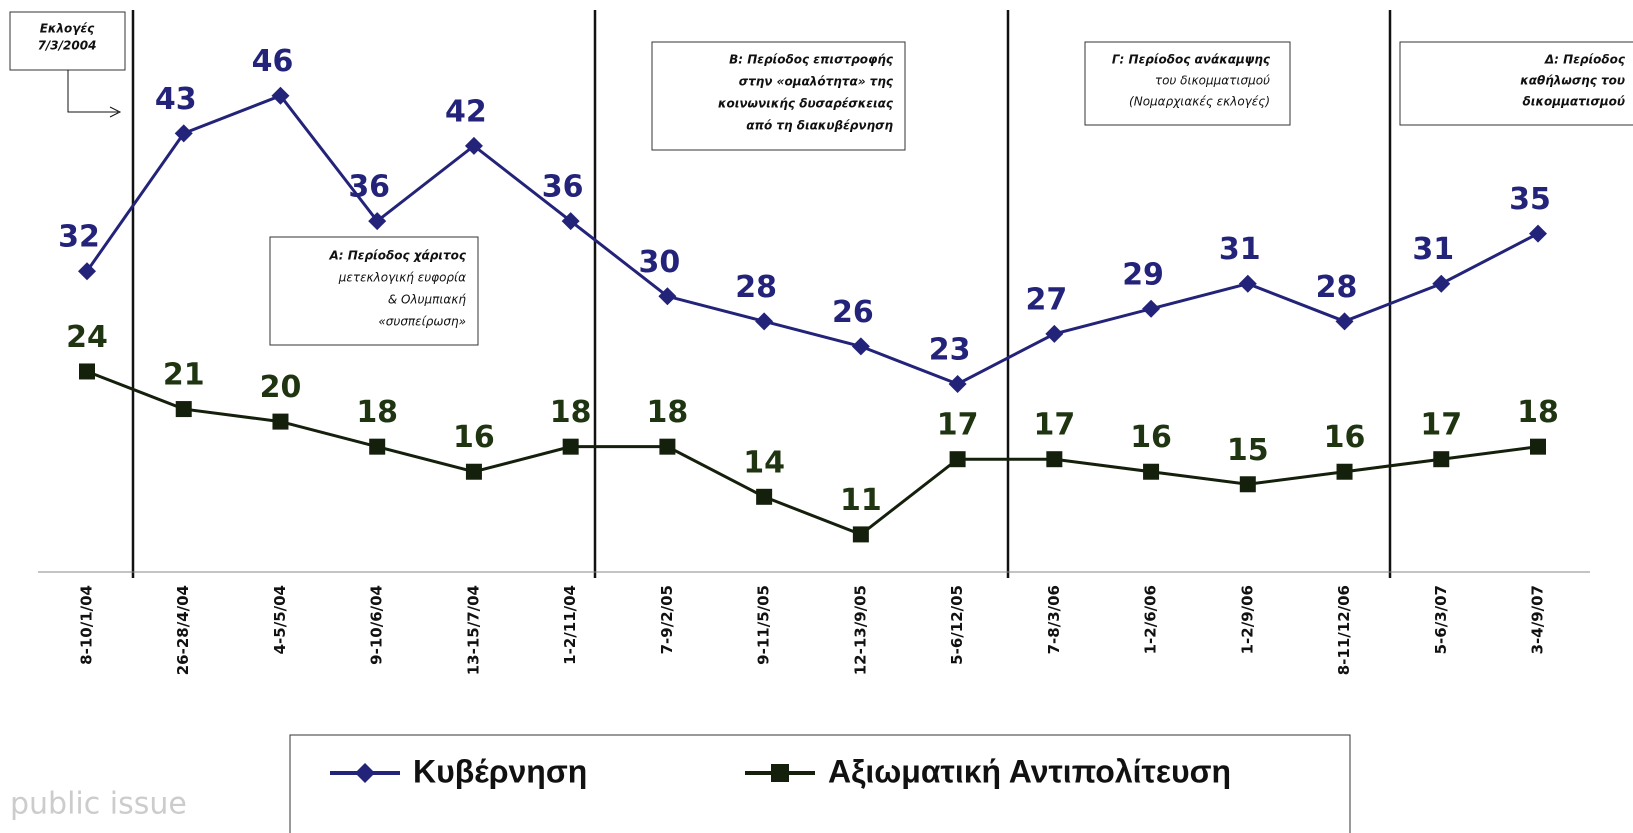 The width and height of the screenshot is (1633, 833). What do you see at coordinates (67, 29) in the screenshot?
I see `annotation-text: Εκλογές` at bounding box center [67, 29].